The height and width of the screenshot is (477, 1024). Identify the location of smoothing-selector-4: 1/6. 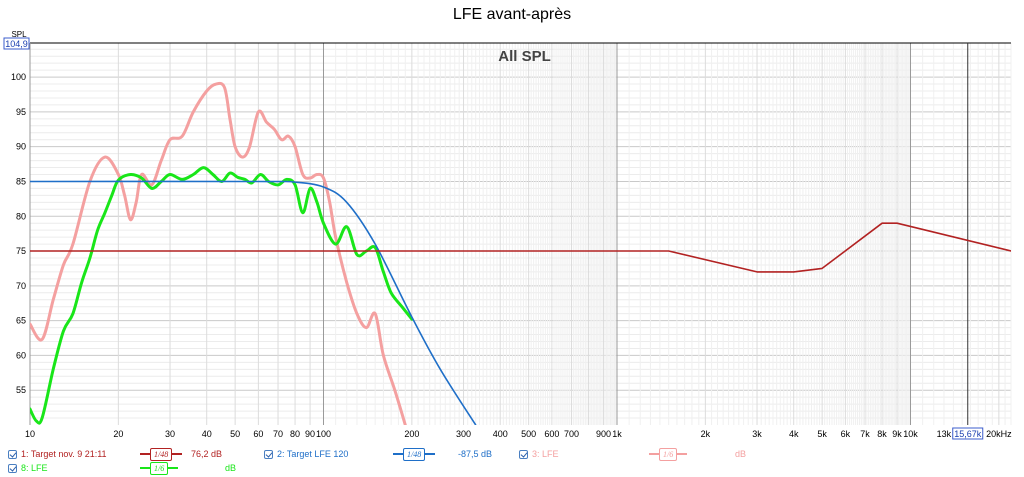
(159, 468).